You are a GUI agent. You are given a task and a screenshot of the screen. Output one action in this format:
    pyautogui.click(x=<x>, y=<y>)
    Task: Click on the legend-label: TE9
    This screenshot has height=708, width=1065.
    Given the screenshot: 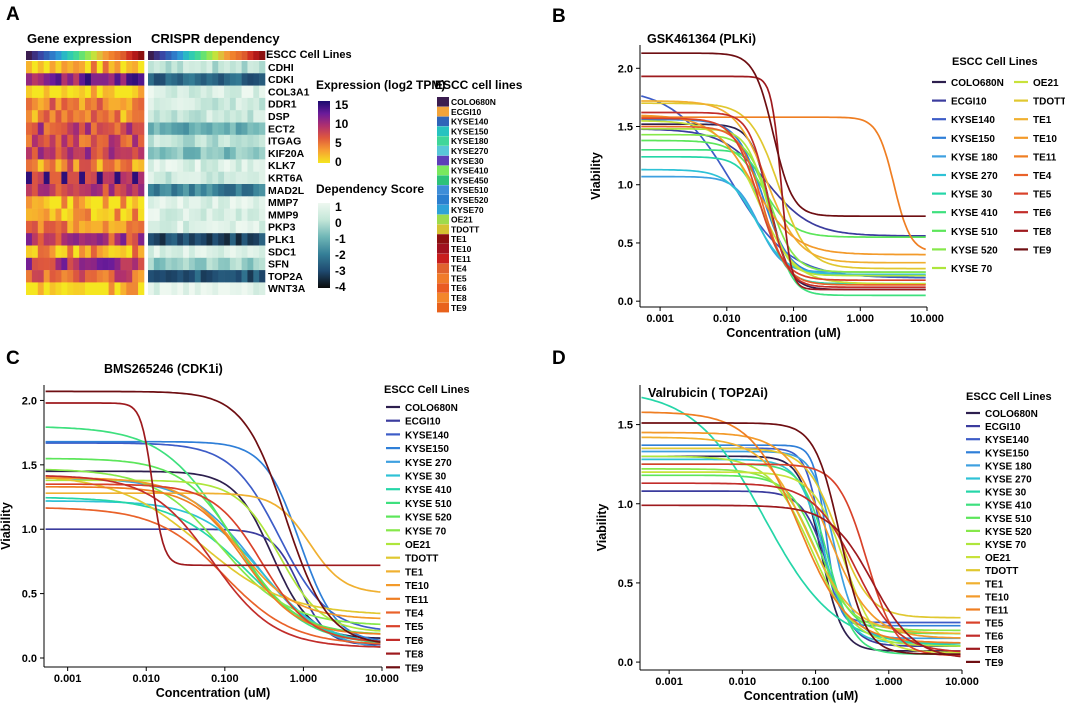 What is the action you would take?
    pyautogui.click(x=414, y=668)
    